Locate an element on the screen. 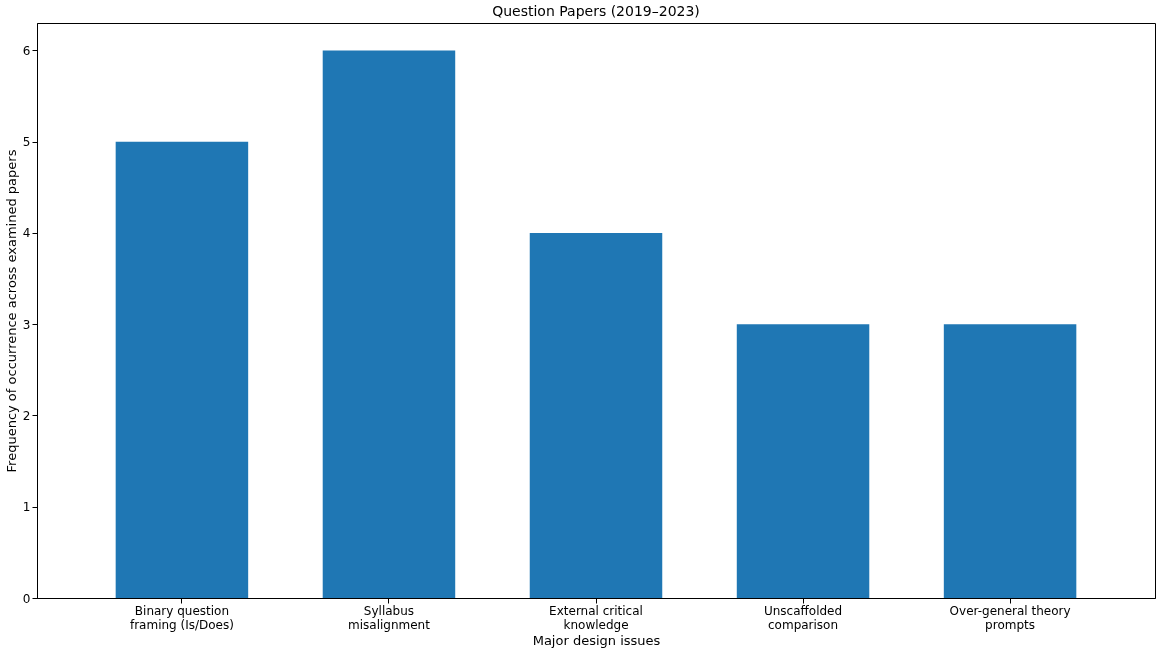 This screenshot has height=659, width=1167. x-tick-label: Syllabus misalignment is located at coordinates (389, 617).